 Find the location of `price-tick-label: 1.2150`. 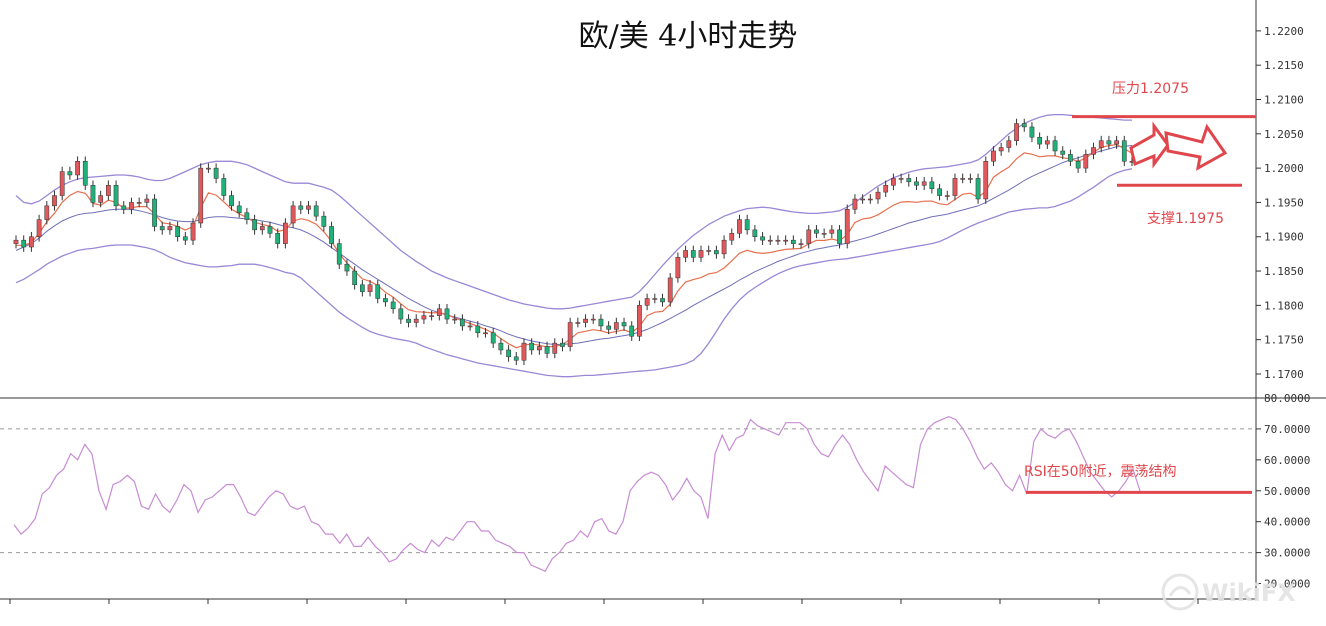

price-tick-label: 1.2150 is located at coordinates (1284, 65).